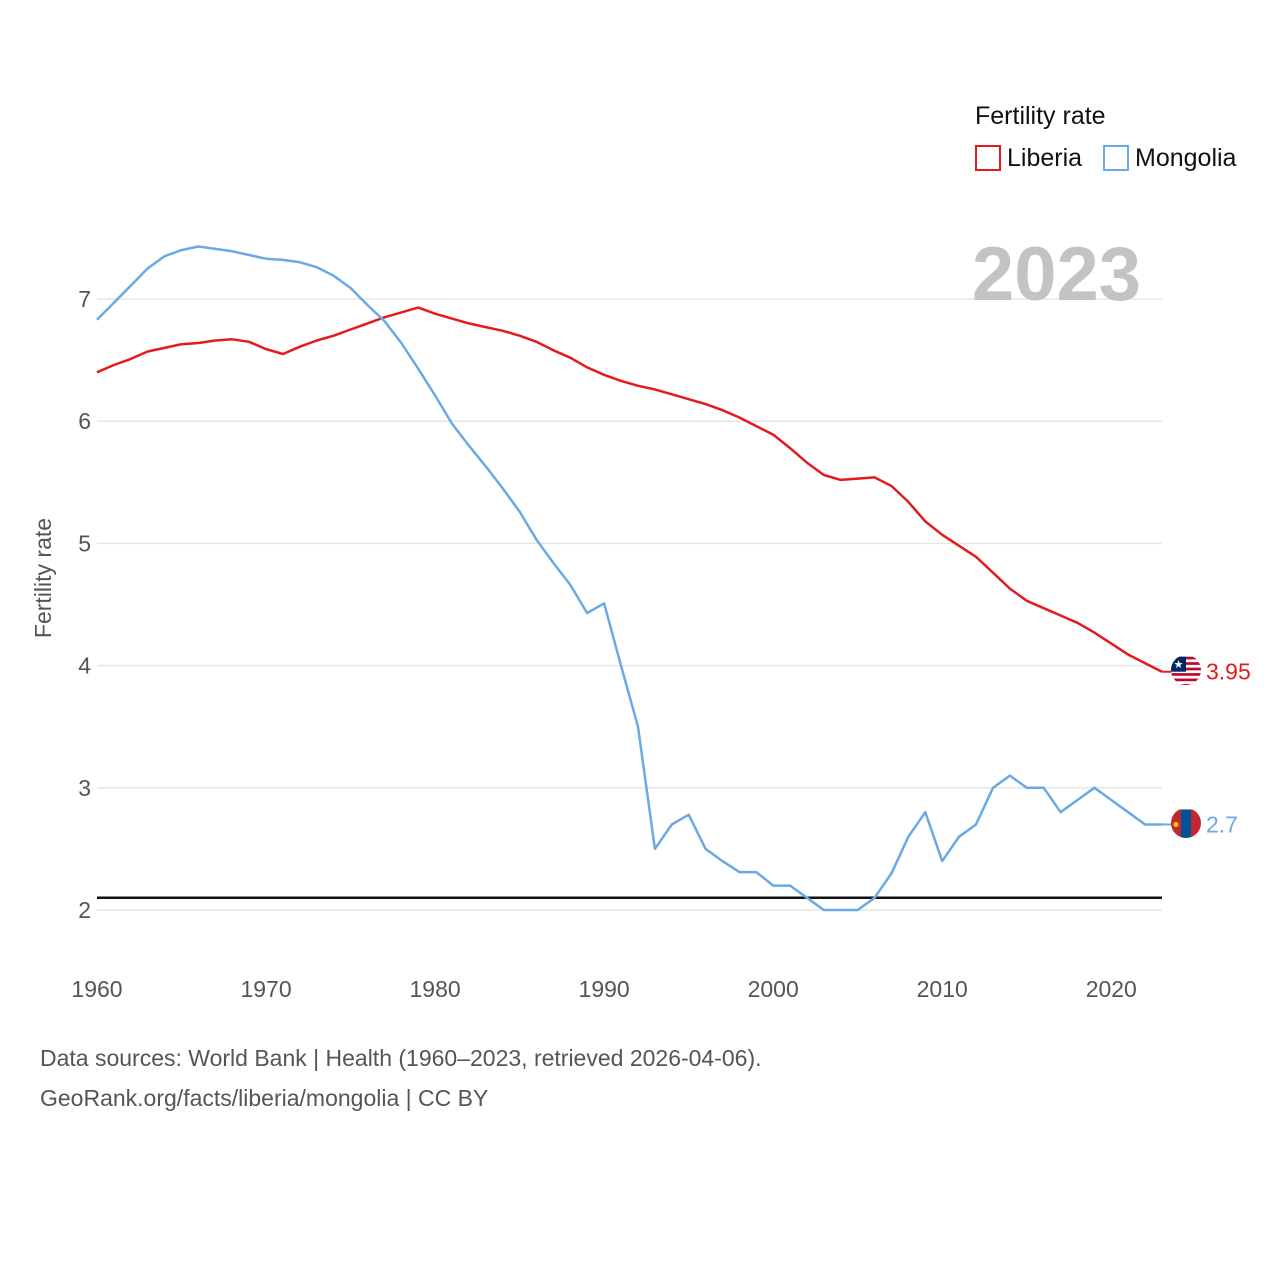 The width and height of the screenshot is (1280, 1280). Describe the element at coordinates (773, 989) in the screenshot. I see `x-tick-label-2000: 2000` at that location.